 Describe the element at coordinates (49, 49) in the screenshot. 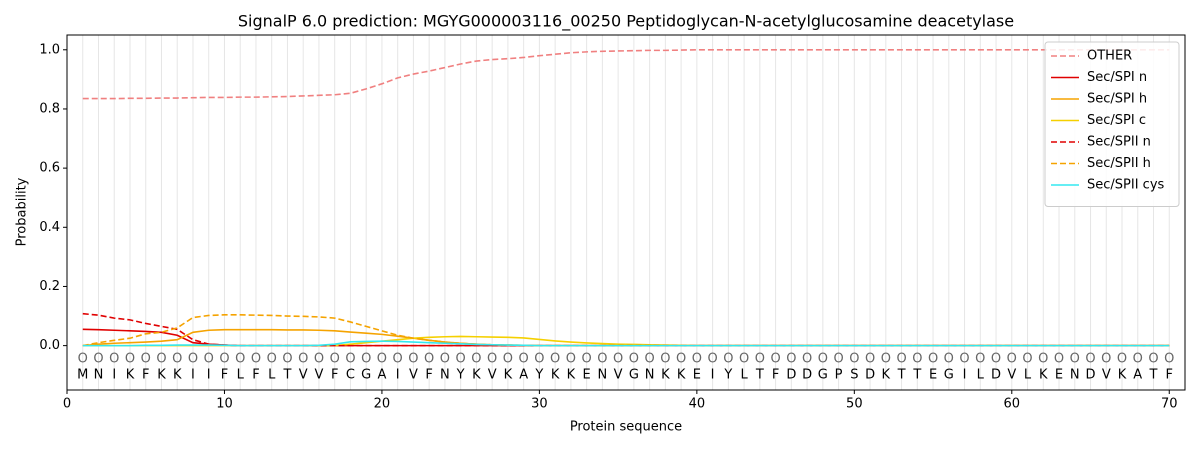

I see `y-tick-label: 1.0` at that location.